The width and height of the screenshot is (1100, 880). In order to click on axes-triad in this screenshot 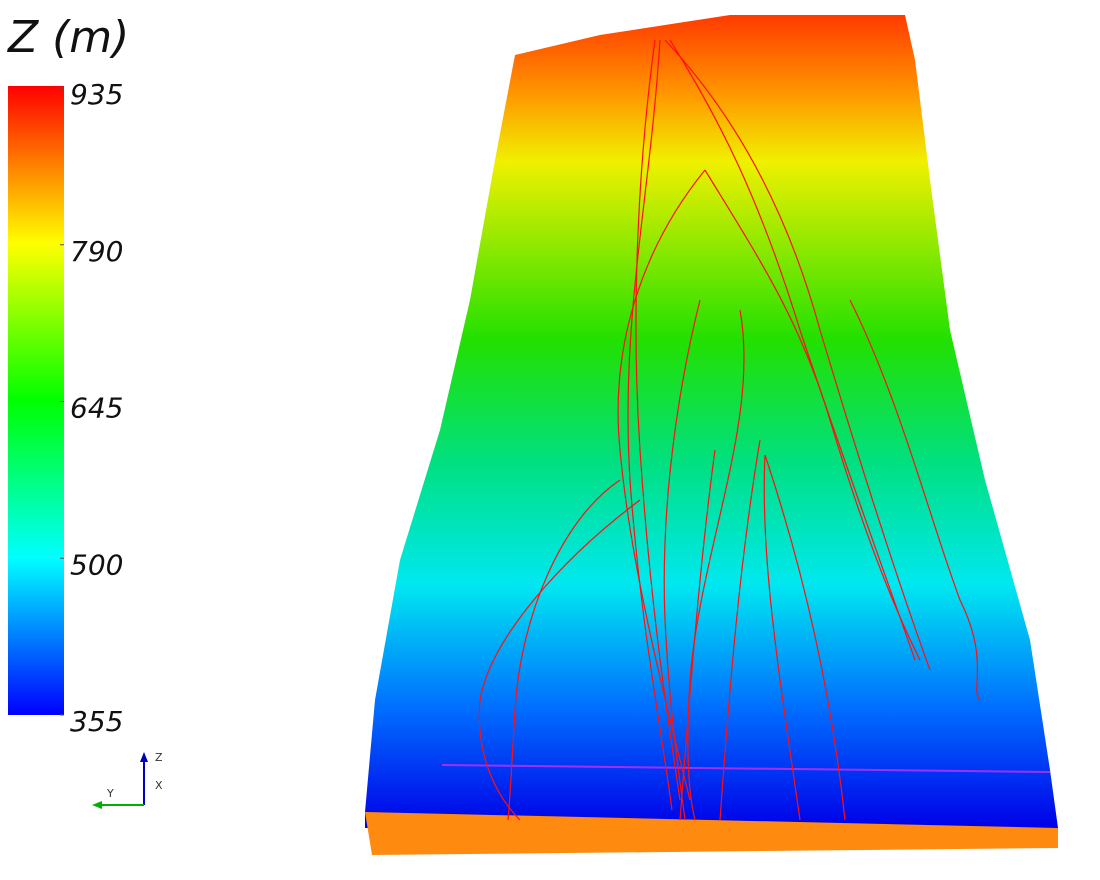, I will do `click(120, 780)`.